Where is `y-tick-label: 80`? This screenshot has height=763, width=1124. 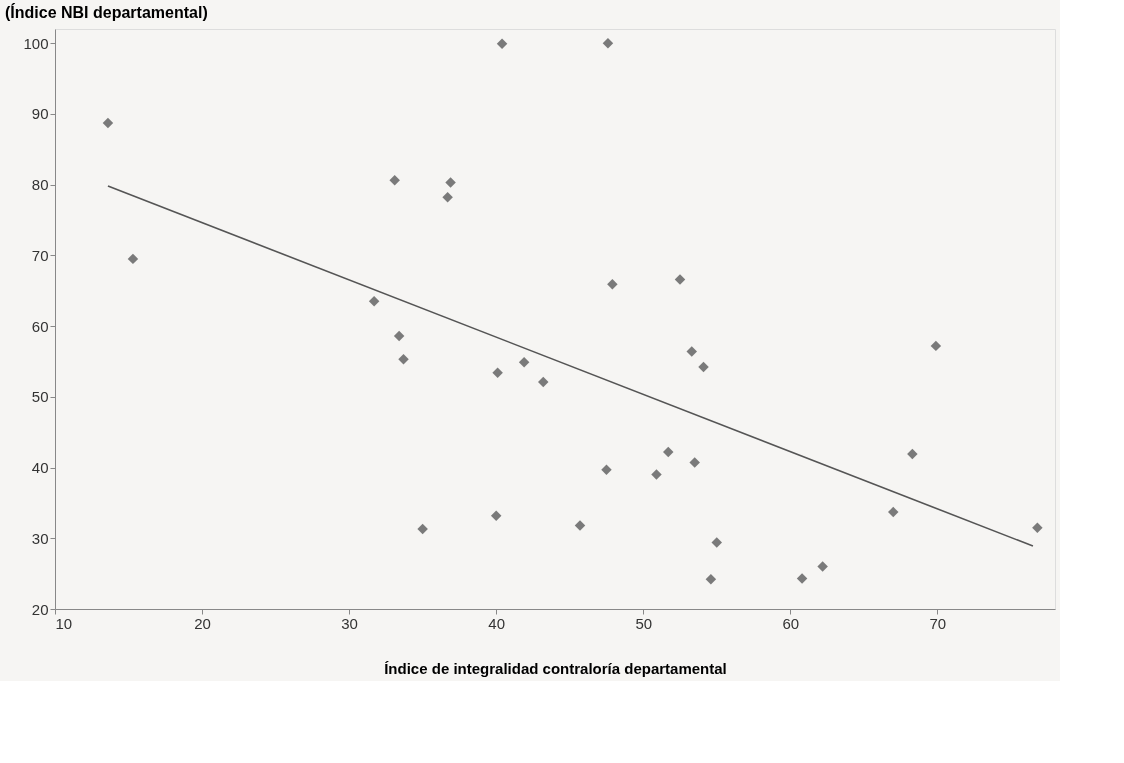 y-tick-label: 80 is located at coordinates (40, 185).